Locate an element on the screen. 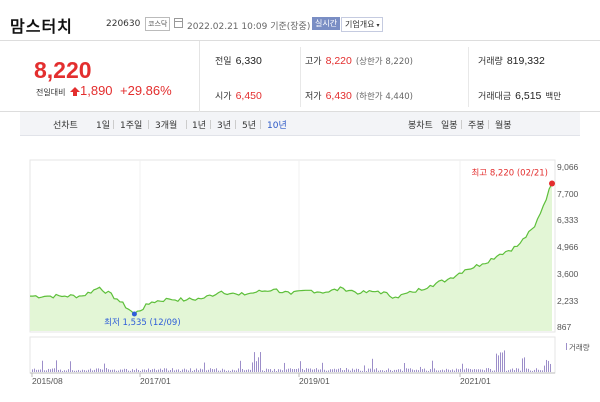  stat-high: 고가 8,220 (상한가 8,220) is located at coordinates (359, 60).